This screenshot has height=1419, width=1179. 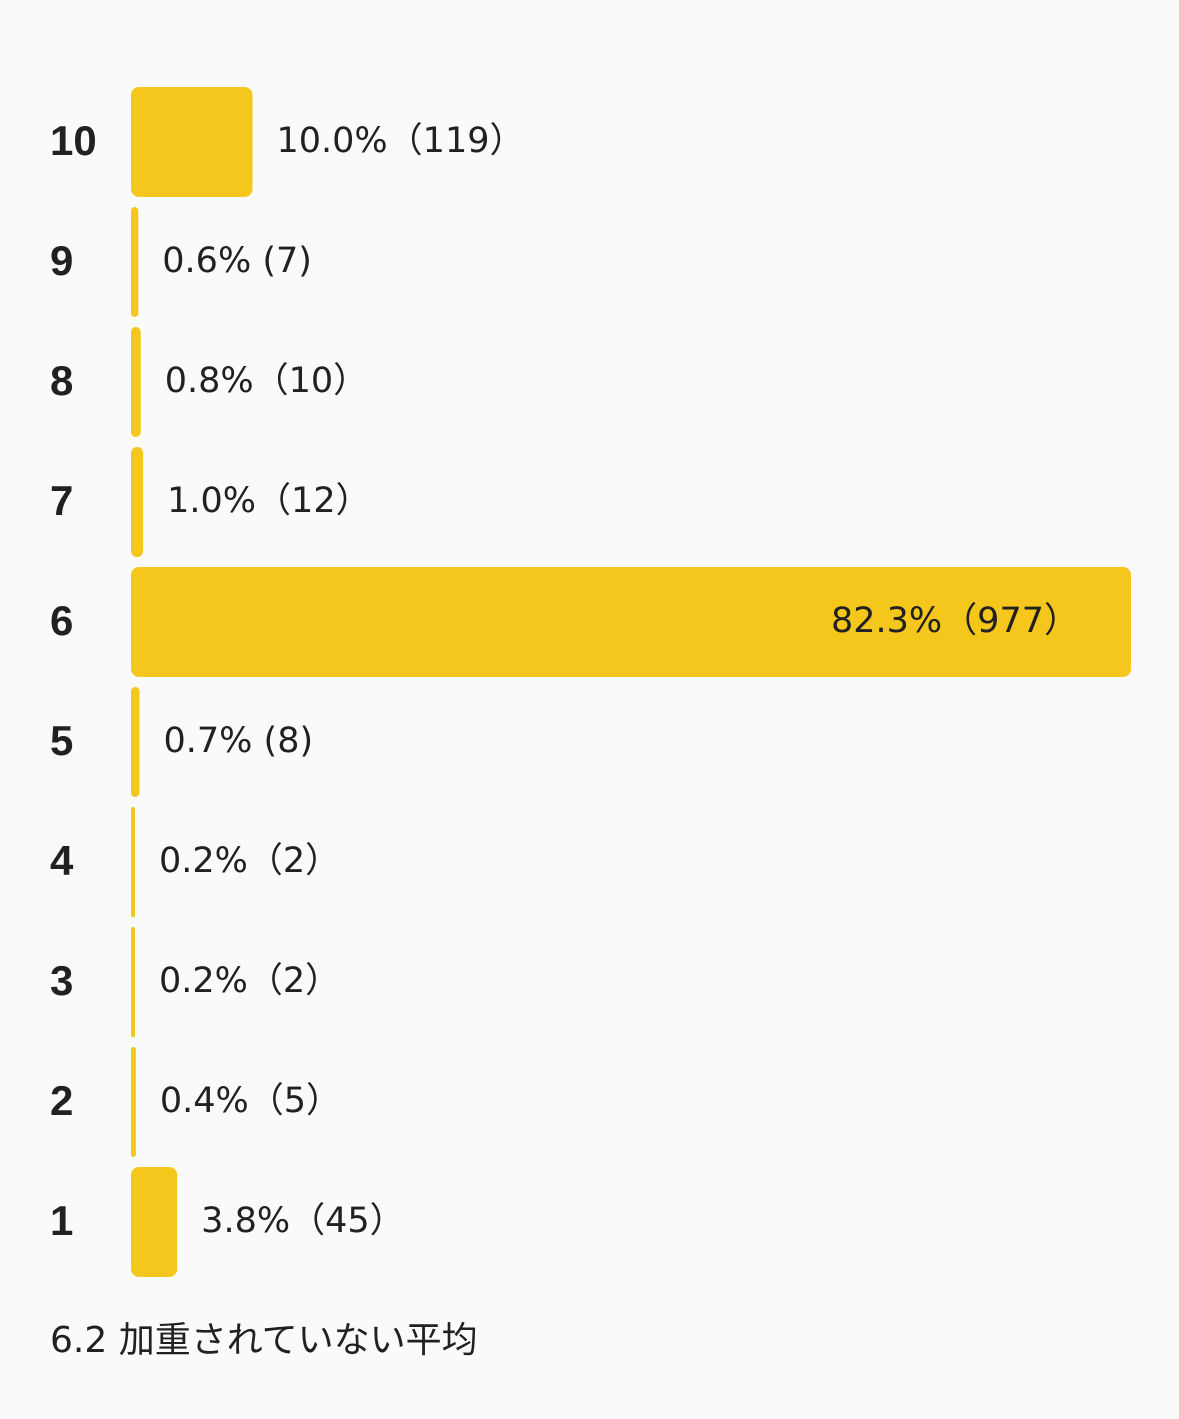 I want to click on category-label: 7, so click(x=61, y=500).